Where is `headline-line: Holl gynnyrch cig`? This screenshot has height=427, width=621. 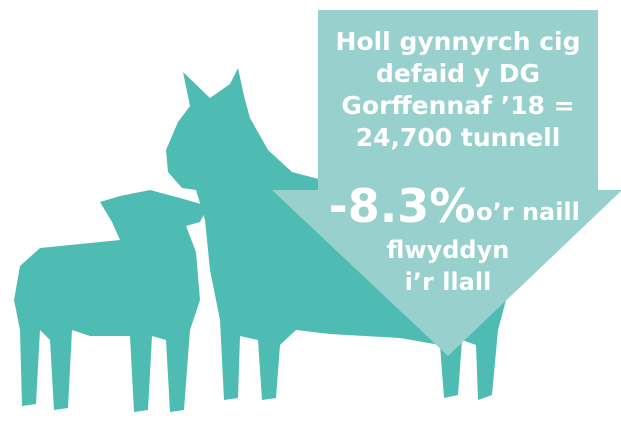
headline-line: Holl gynnyrch cig is located at coordinates (458, 41).